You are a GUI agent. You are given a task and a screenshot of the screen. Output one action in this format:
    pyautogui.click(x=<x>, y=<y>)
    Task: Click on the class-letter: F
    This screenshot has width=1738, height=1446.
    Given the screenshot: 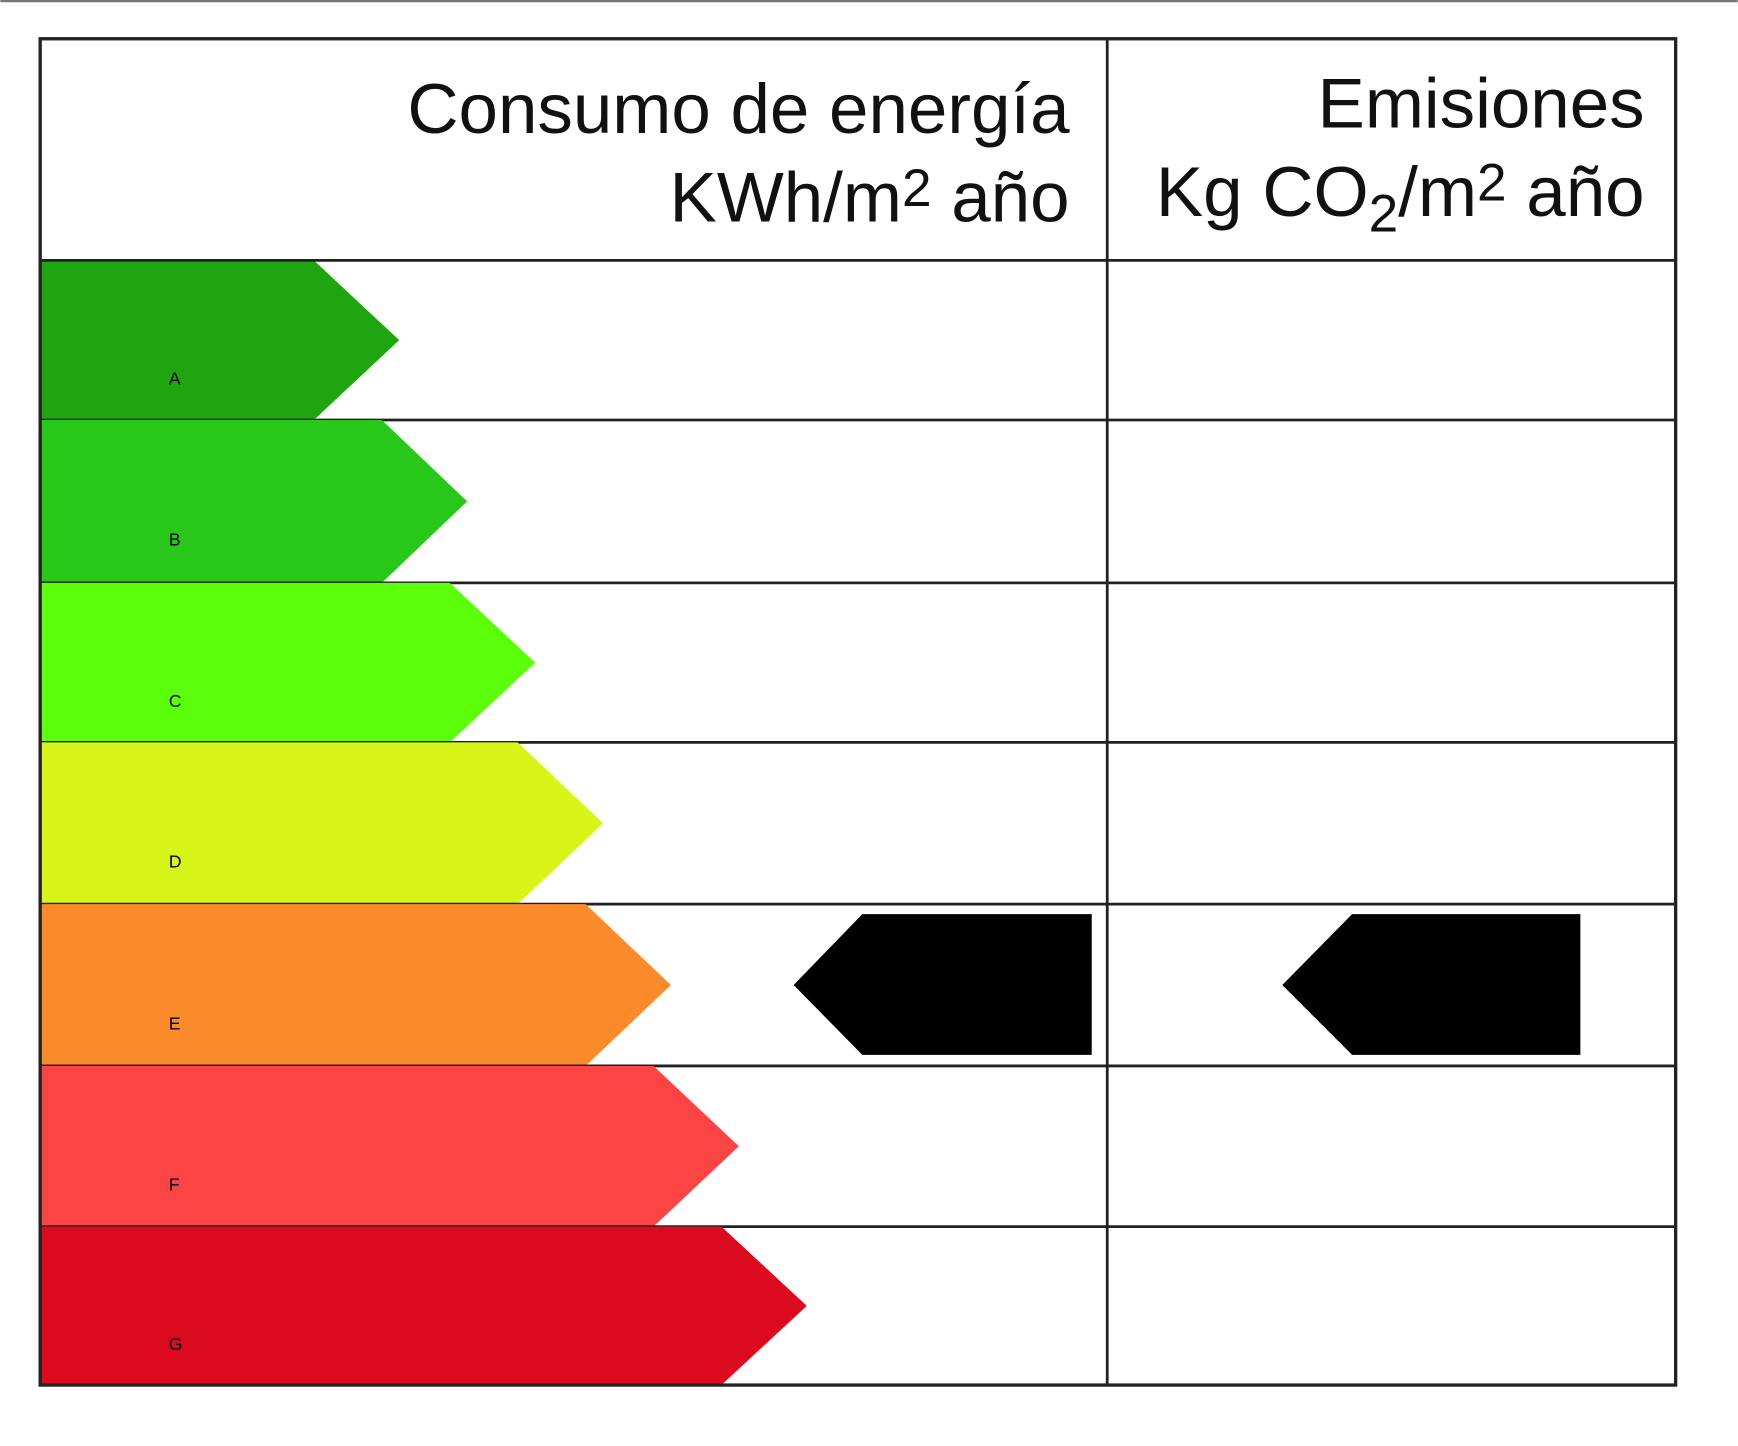 What is the action you would take?
    pyautogui.click(x=174, y=1185)
    